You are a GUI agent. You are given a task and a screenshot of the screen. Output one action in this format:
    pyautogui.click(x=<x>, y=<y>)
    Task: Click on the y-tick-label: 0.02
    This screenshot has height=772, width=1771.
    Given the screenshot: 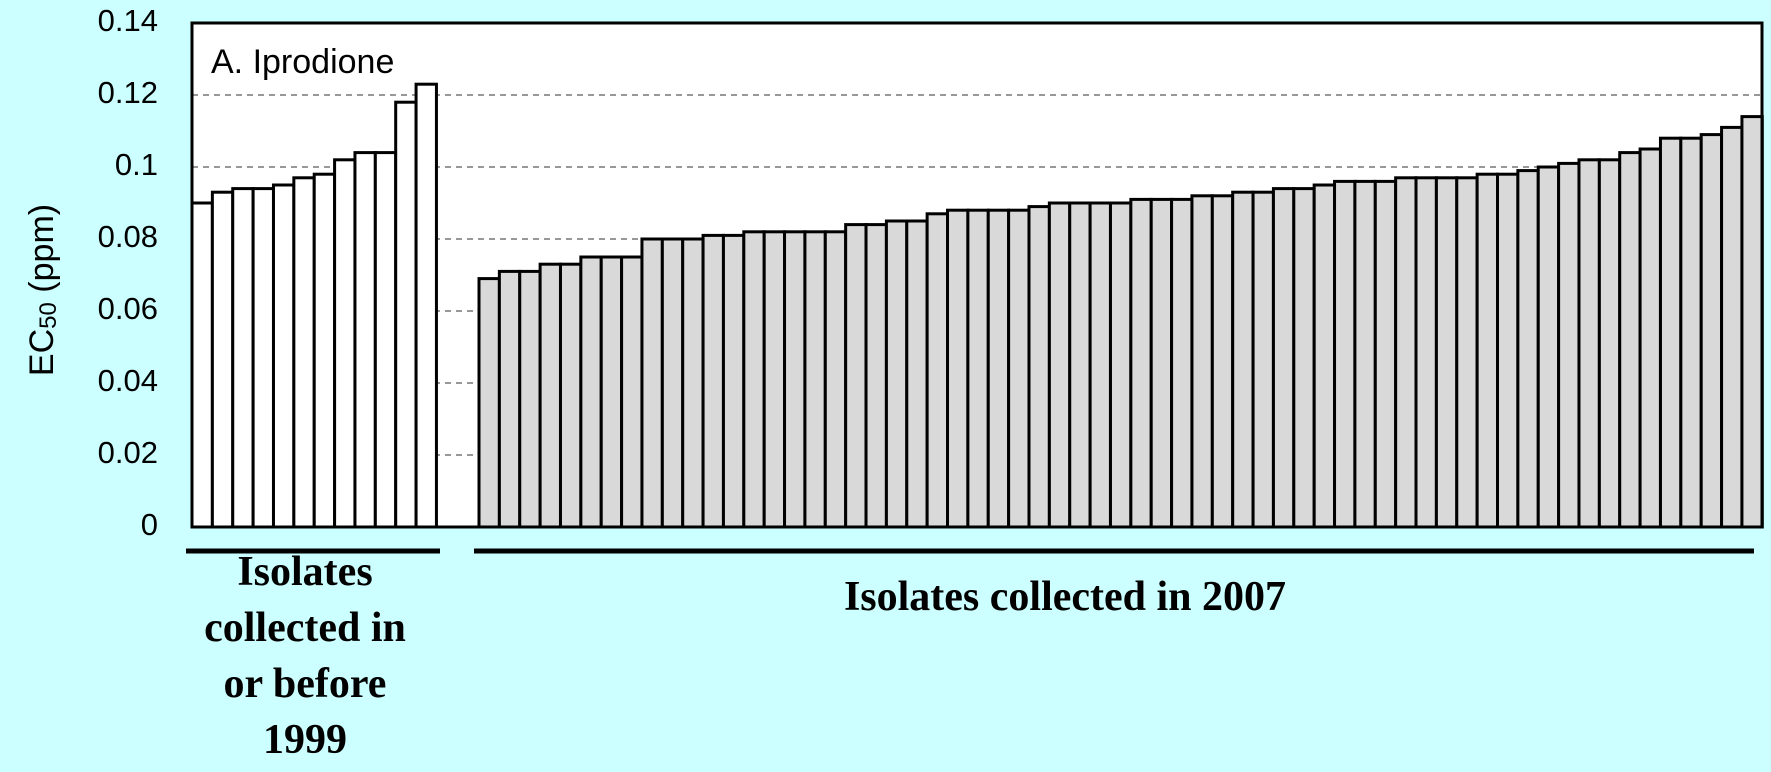 What is the action you would take?
    pyautogui.click(x=128, y=452)
    